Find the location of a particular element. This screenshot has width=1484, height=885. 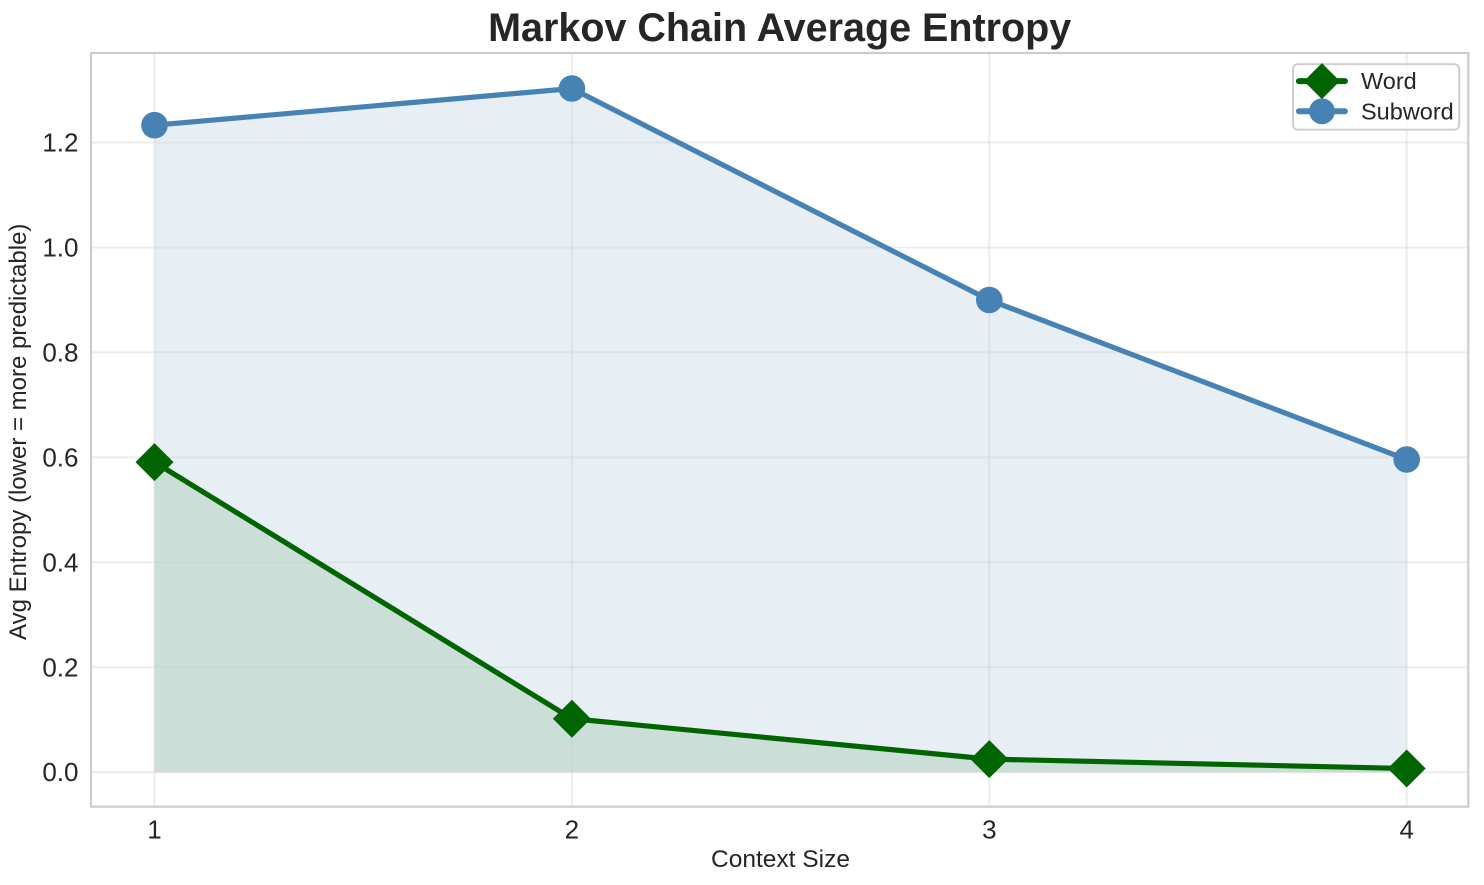

svg-text: Word is located at coordinates (1389, 81).